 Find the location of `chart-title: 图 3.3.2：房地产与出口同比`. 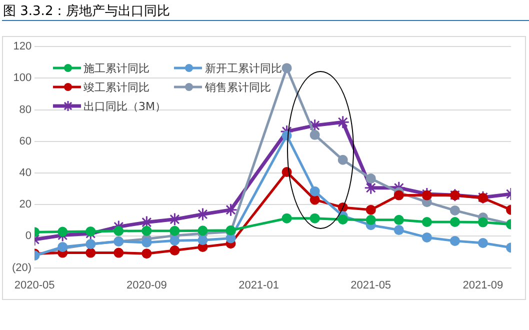

chart-title: 图 3.3.2：房地产与出口同比 is located at coordinates (86, 11).